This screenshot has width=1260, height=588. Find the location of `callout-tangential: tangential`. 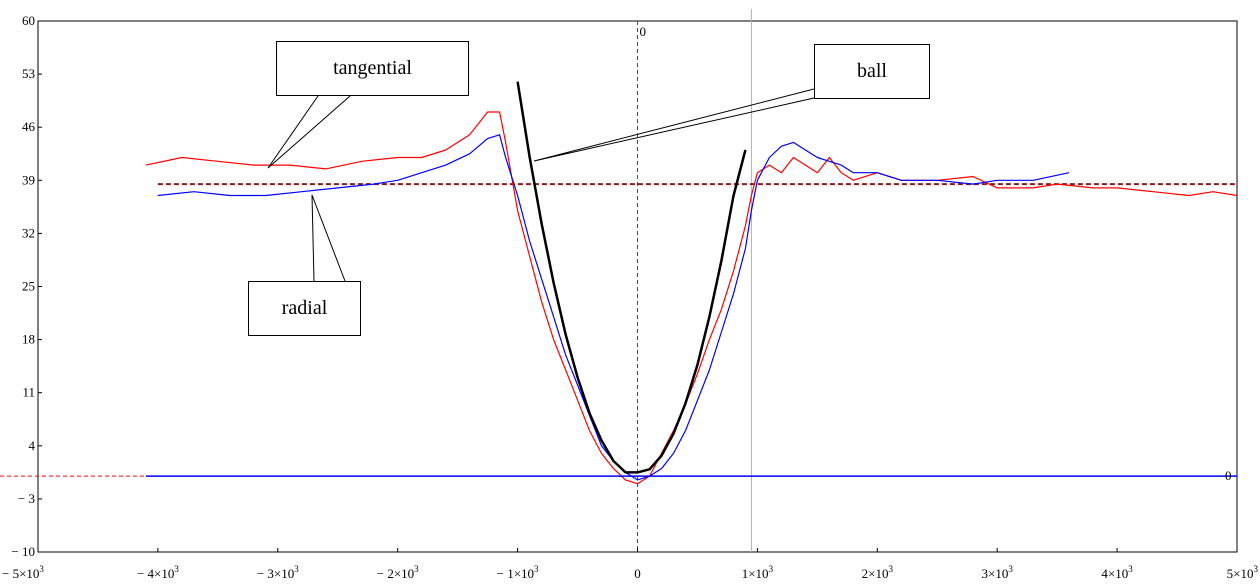

callout-tangential: tangential is located at coordinates (372, 68).